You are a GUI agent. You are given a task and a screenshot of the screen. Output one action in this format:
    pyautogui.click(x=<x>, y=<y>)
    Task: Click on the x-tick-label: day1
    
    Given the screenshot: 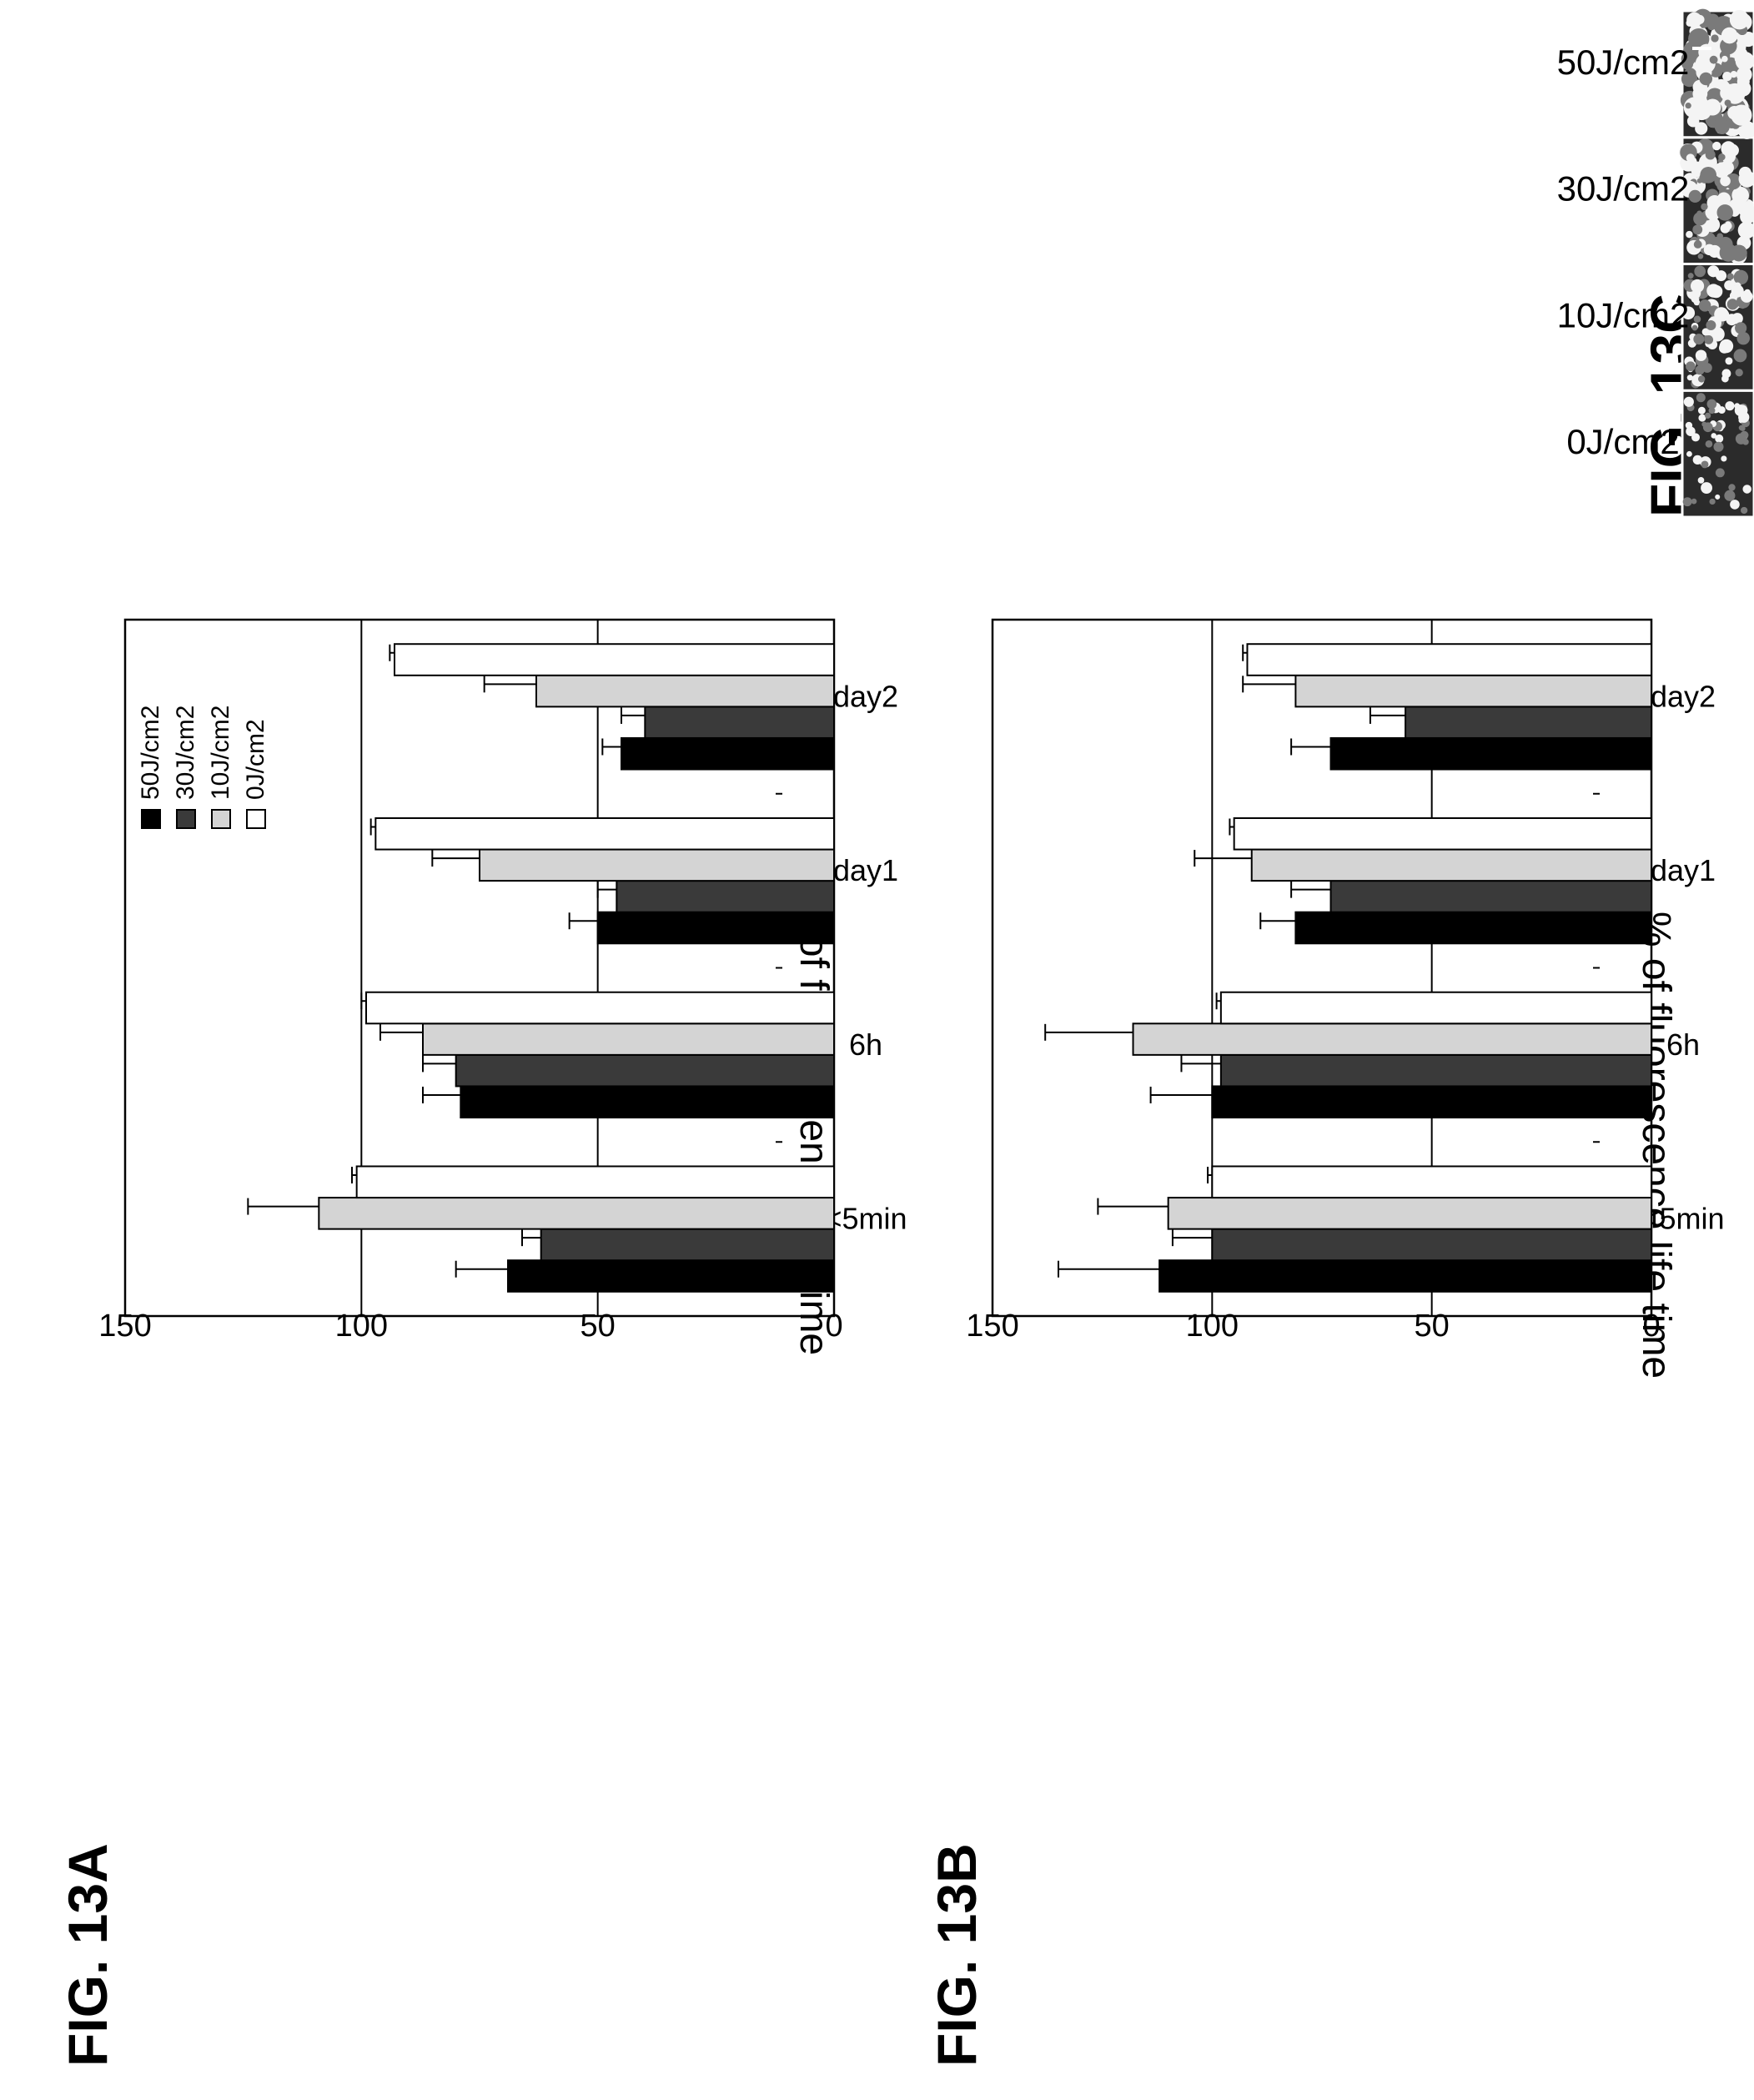 What is the action you would take?
    pyautogui.click(x=1683, y=870)
    